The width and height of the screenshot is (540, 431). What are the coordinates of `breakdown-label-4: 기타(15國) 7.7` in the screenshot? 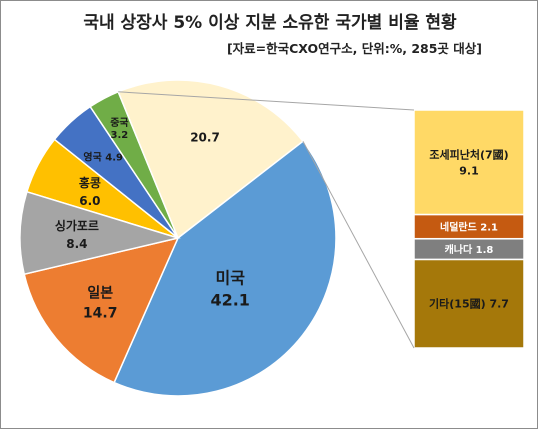 It's located at (469, 304).